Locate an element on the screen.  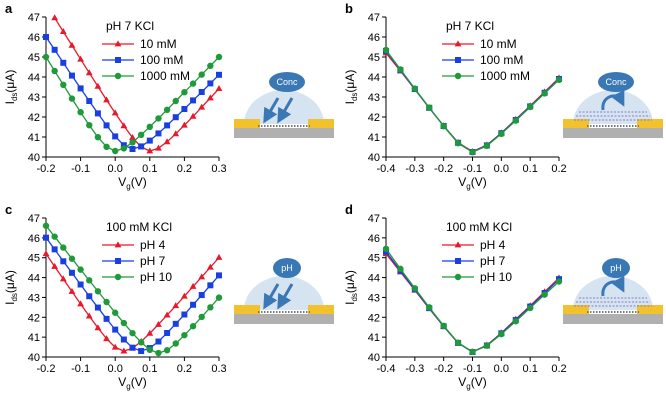
y-label-main: I is located at coordinates (10, 303).